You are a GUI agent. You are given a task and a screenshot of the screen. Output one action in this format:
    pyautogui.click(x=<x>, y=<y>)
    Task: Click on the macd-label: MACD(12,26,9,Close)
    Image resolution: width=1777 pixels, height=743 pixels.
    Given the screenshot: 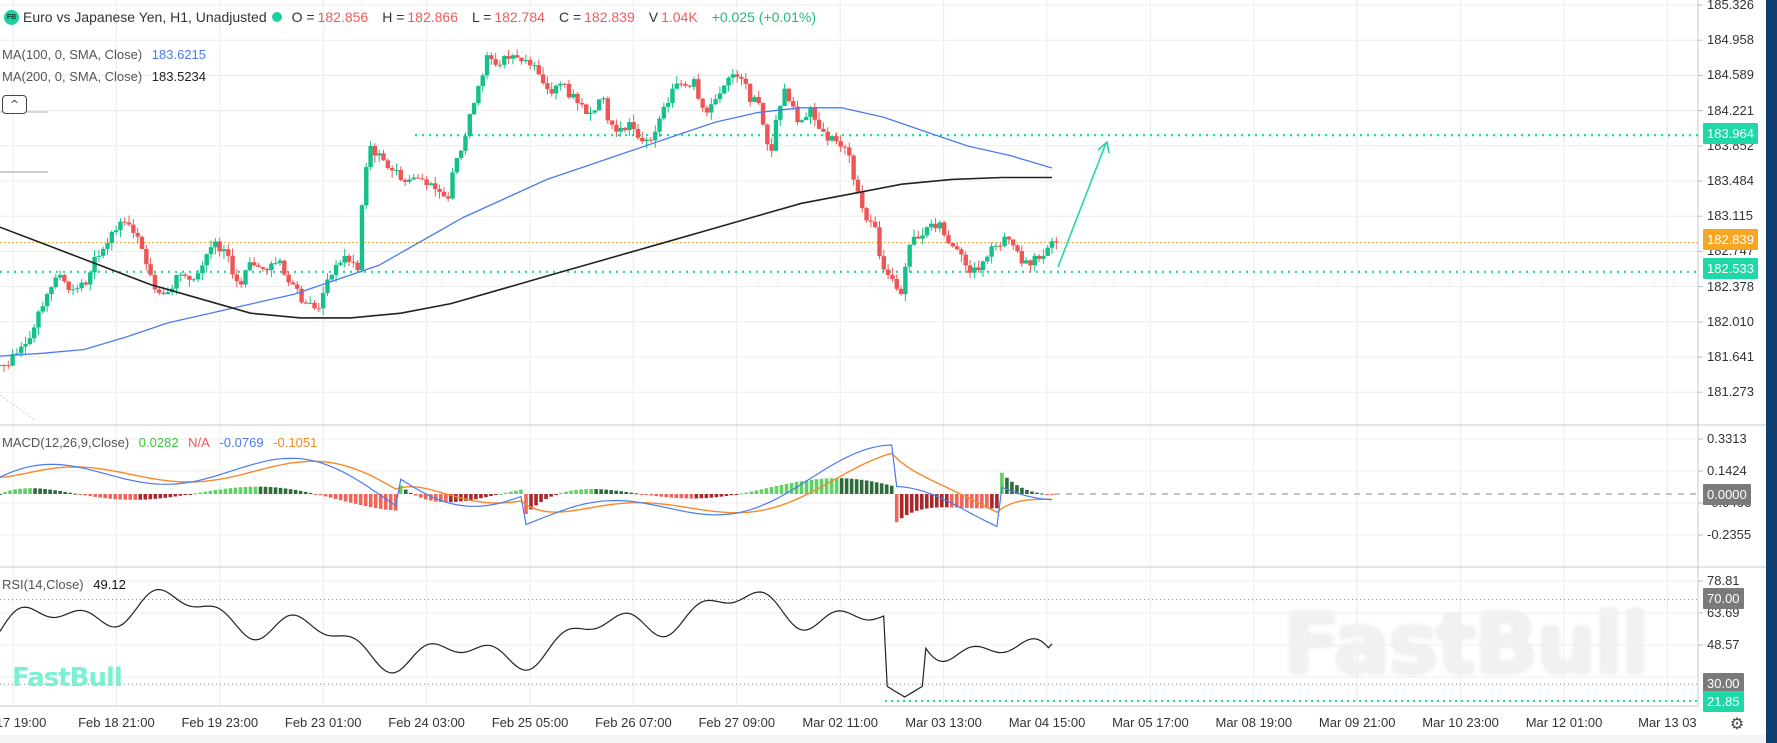 What is the action you would take?
    pyautogui.click(x=66, y=442)
    